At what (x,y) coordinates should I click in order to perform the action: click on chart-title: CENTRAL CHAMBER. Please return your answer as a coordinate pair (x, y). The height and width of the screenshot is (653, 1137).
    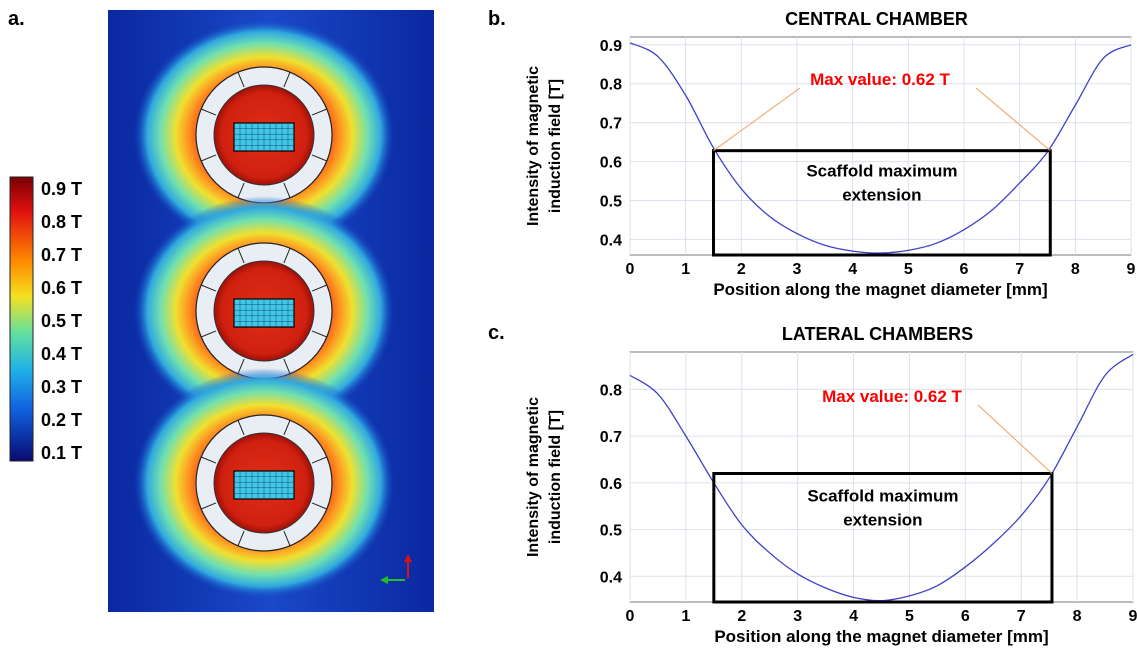
    Looking at the image, I should click on (876, 19).